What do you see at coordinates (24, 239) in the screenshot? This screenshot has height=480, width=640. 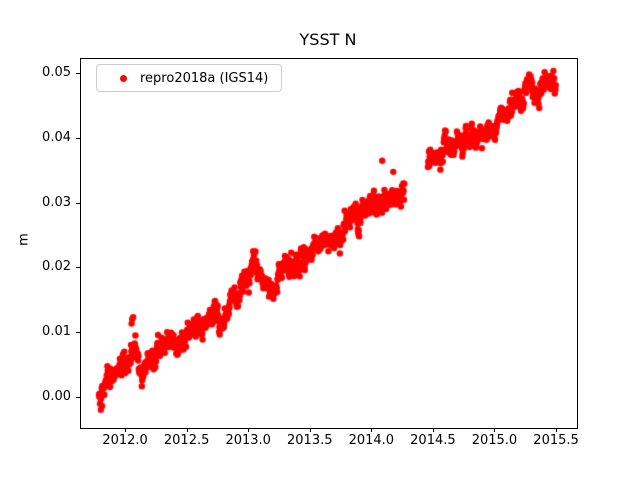 I see `y-axis-label: m` at bounding box center [24, 239].